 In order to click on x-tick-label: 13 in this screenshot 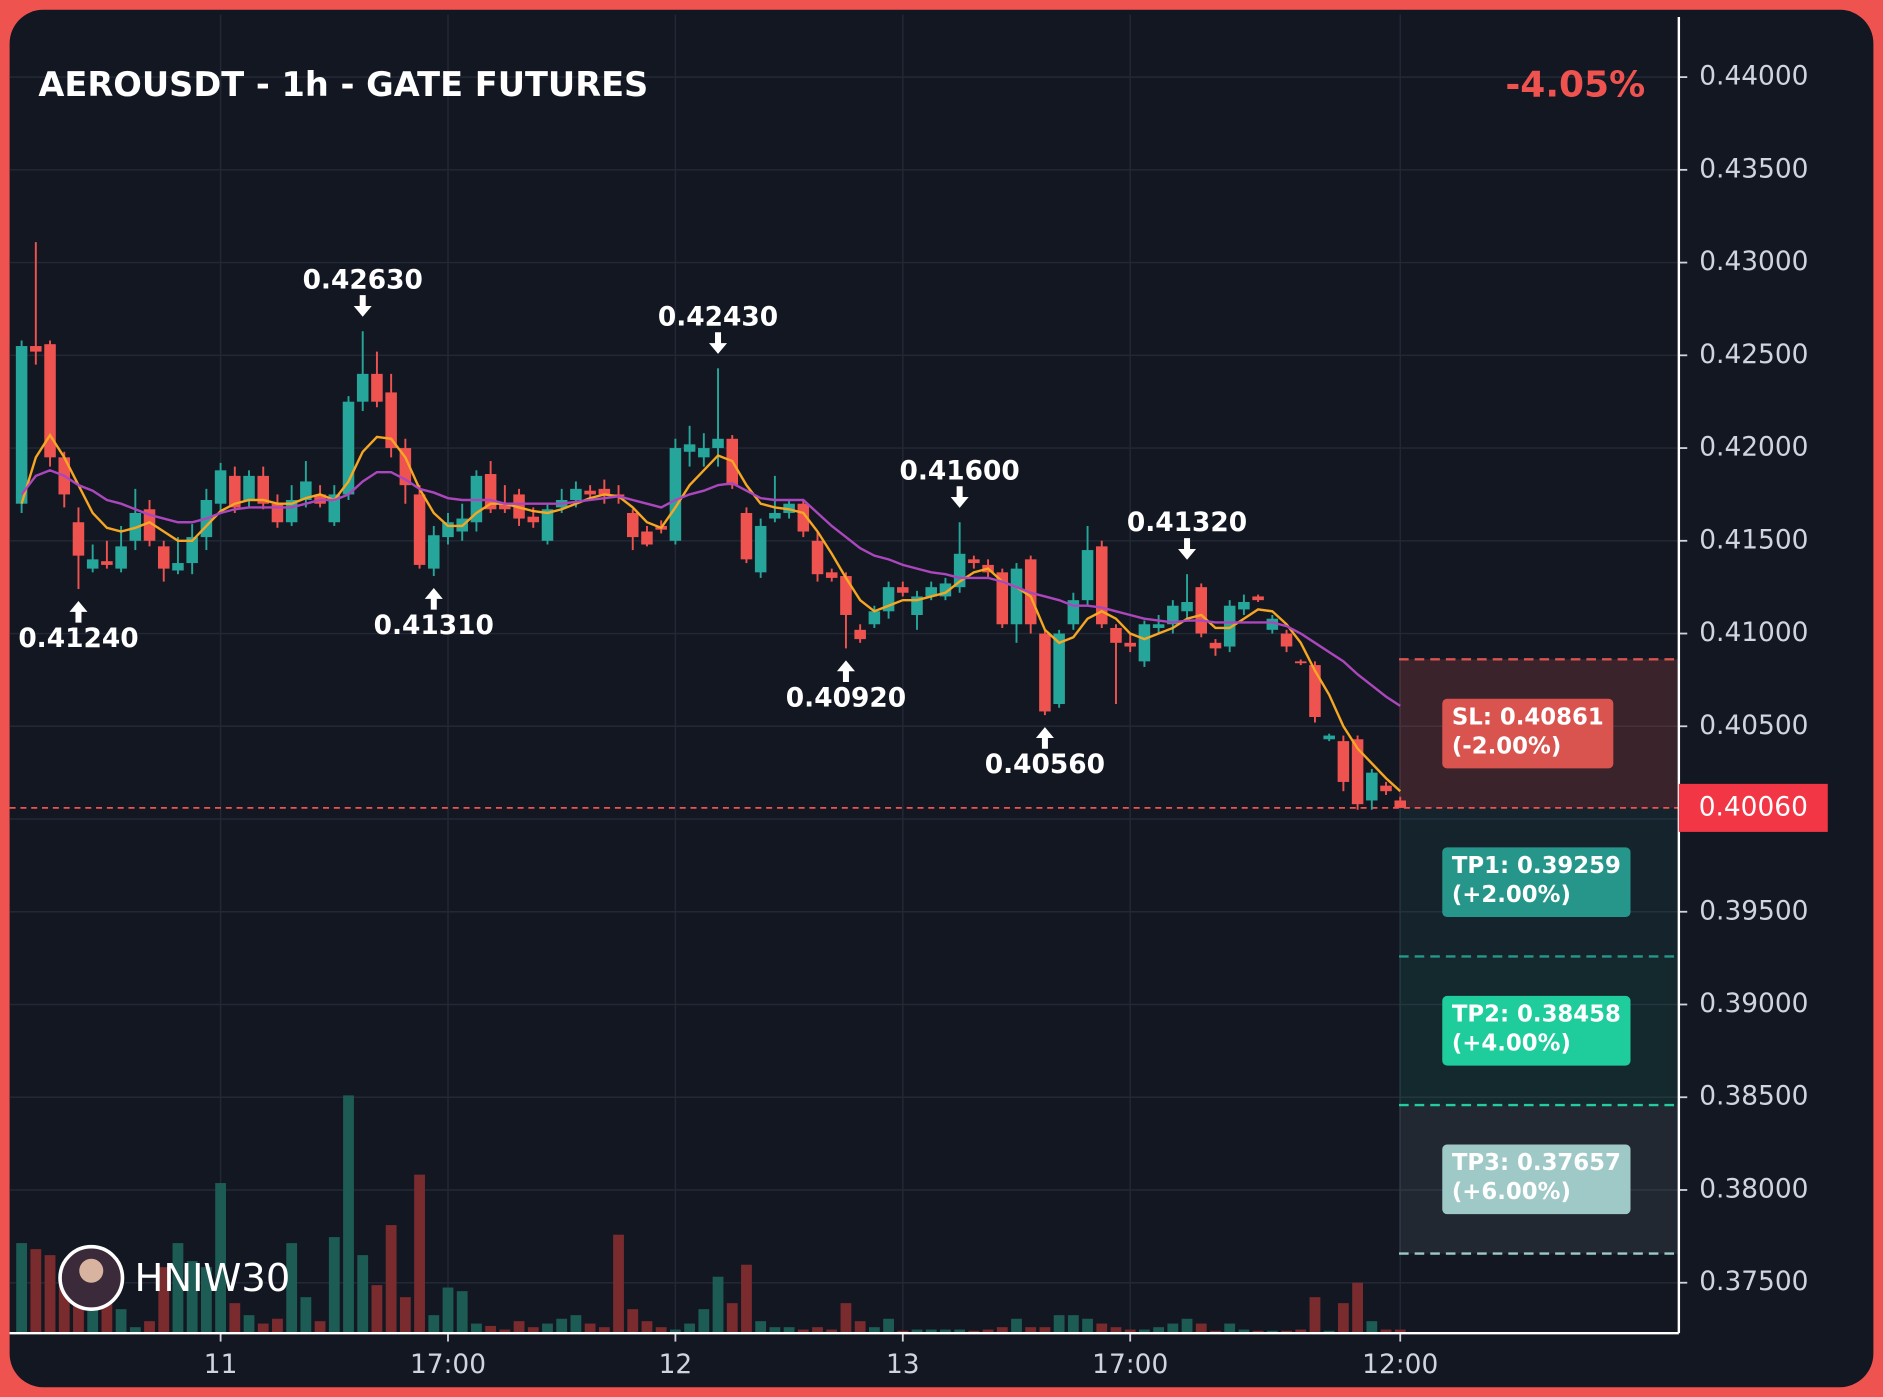, I will do `click(903, 1364)`.